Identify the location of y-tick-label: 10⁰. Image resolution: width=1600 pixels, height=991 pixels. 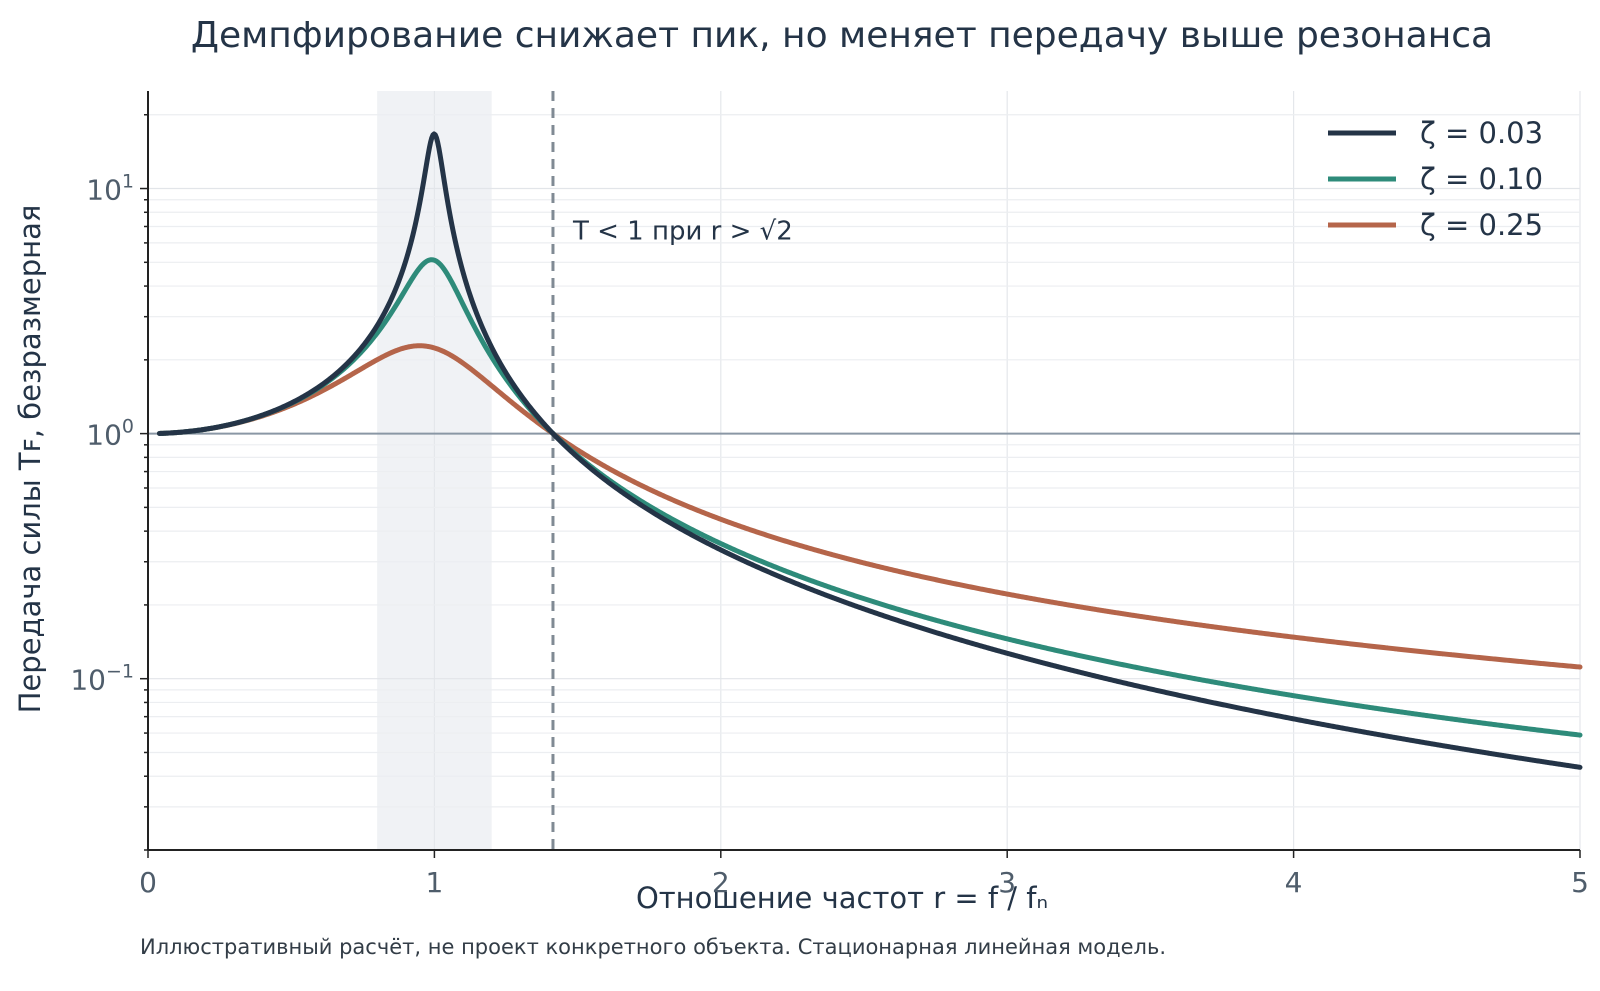
(110, 434).